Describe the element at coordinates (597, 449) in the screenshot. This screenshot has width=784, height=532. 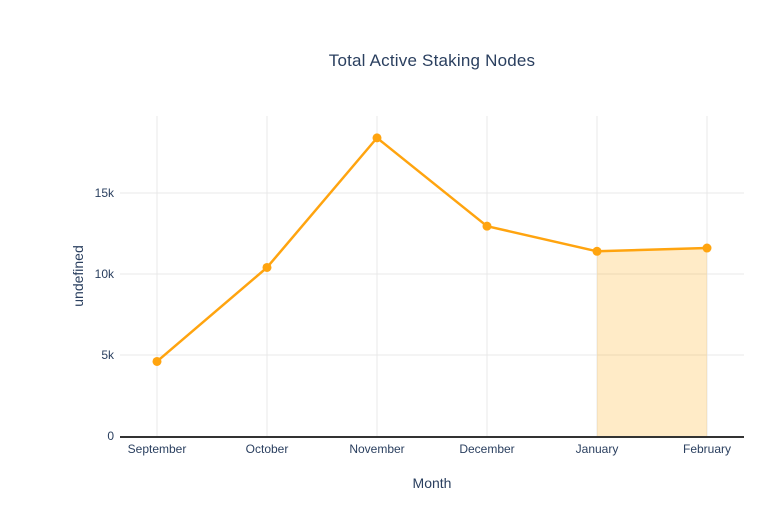
I see `x-tick-label: January` at that location.